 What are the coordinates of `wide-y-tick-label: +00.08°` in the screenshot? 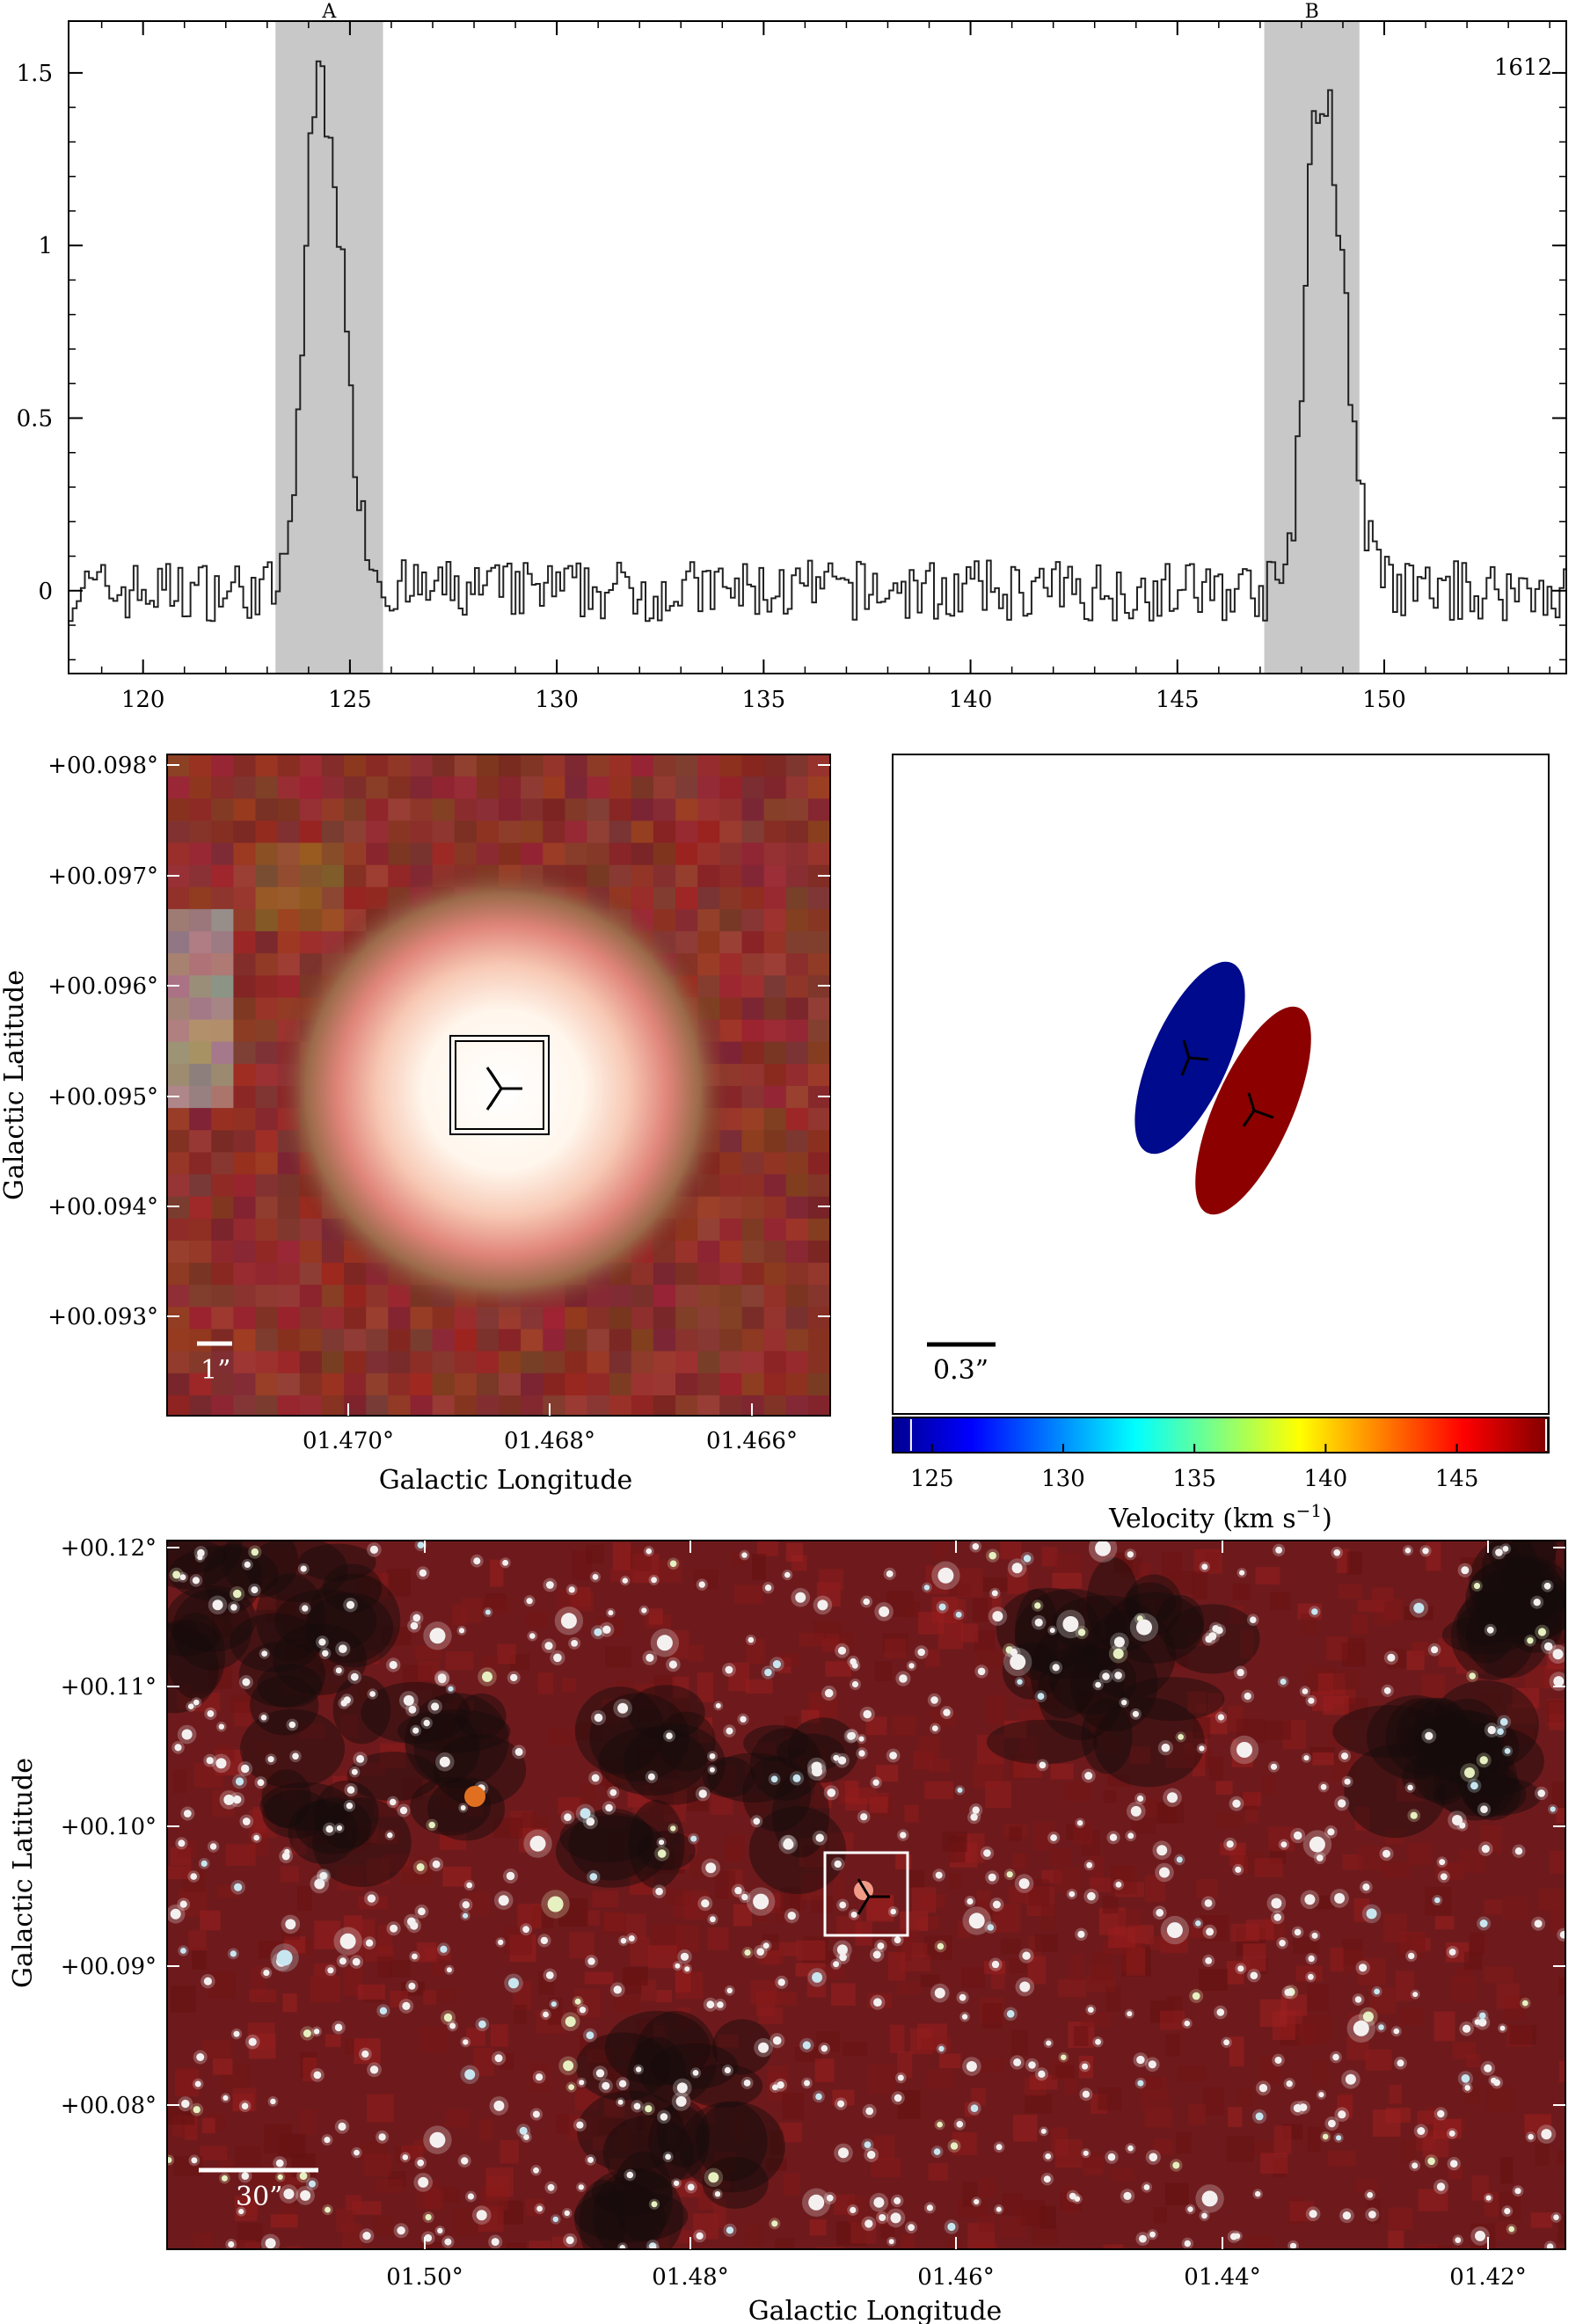 It's located at (109, 2106).